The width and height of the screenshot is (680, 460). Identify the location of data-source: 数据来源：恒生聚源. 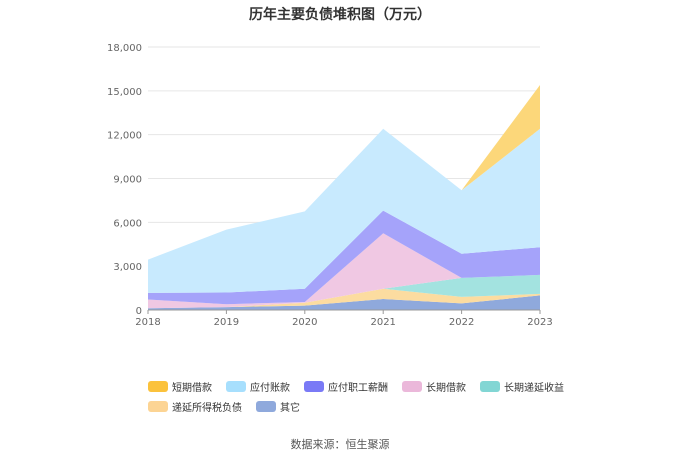
(340, 444).